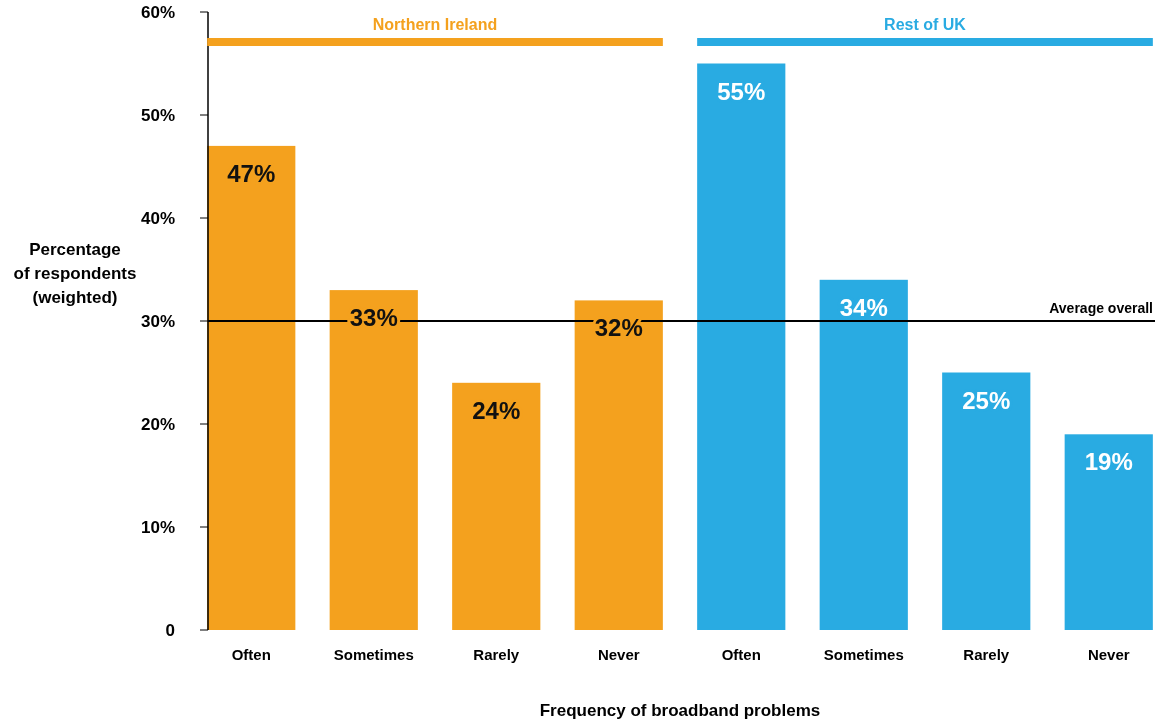 Image resolution: width=1162 pixels, height=722 pixels. I want to click on y-tick-label: 30%, so click(157, 321).